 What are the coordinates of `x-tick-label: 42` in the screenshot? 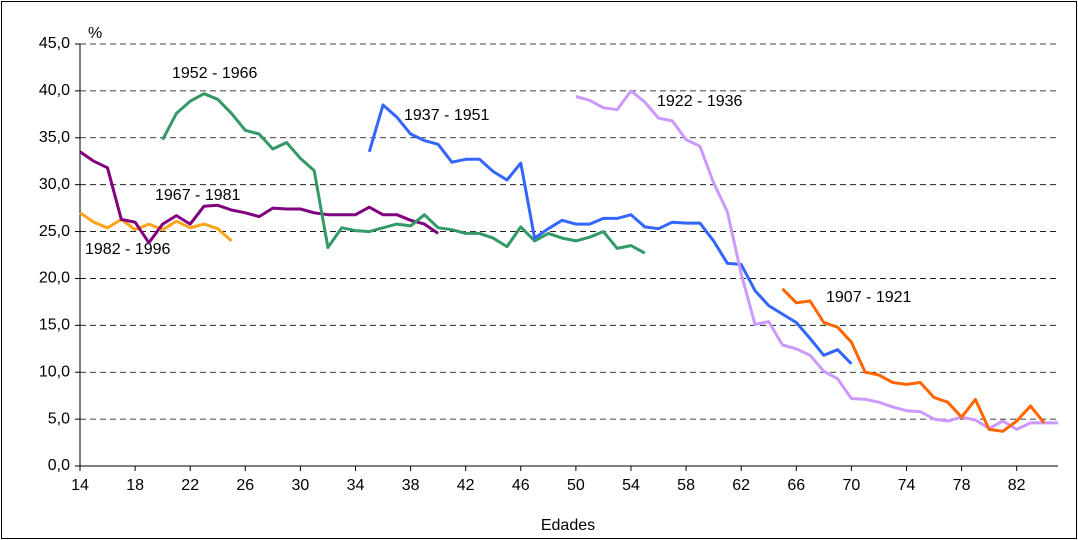 It's located at (466, 485).